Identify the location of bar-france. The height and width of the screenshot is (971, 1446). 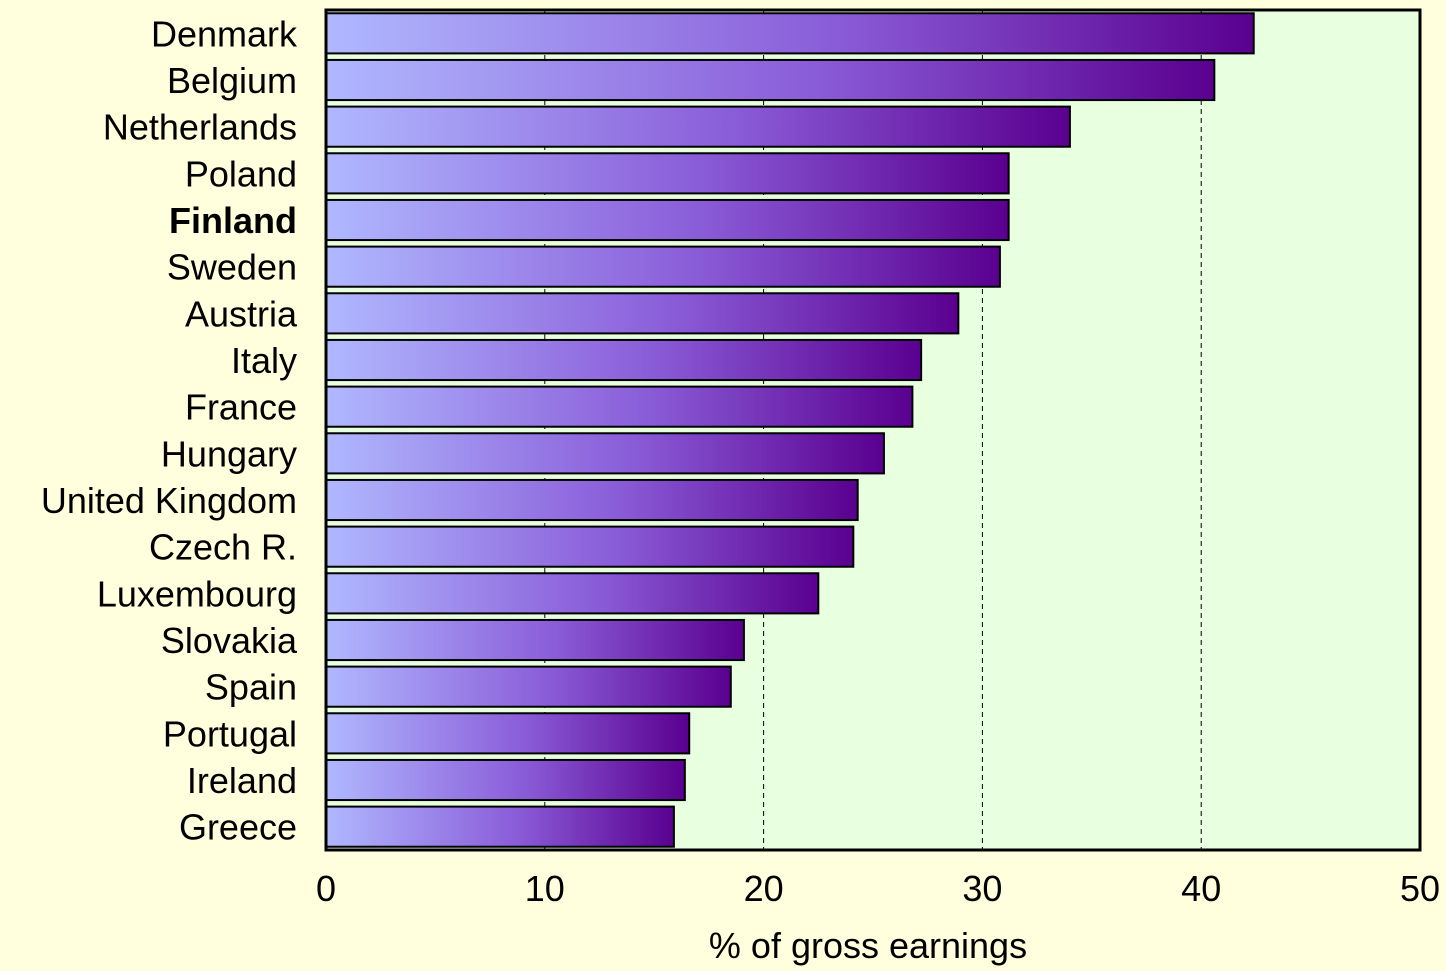
(619, 406).